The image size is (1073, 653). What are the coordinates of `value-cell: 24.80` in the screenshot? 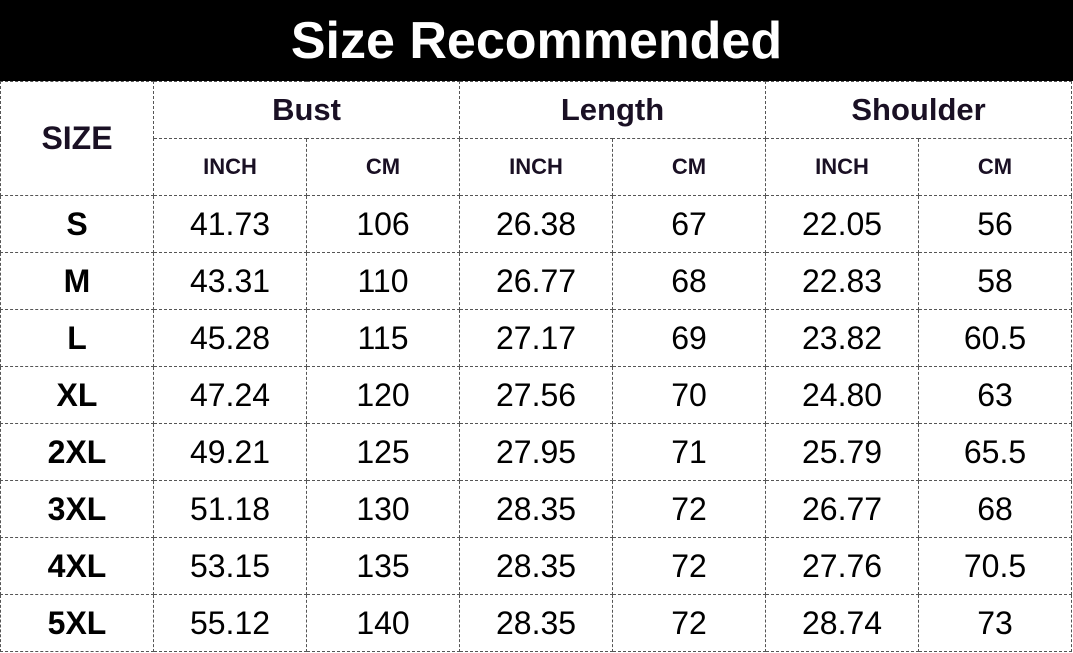 It's located at (842, 395).